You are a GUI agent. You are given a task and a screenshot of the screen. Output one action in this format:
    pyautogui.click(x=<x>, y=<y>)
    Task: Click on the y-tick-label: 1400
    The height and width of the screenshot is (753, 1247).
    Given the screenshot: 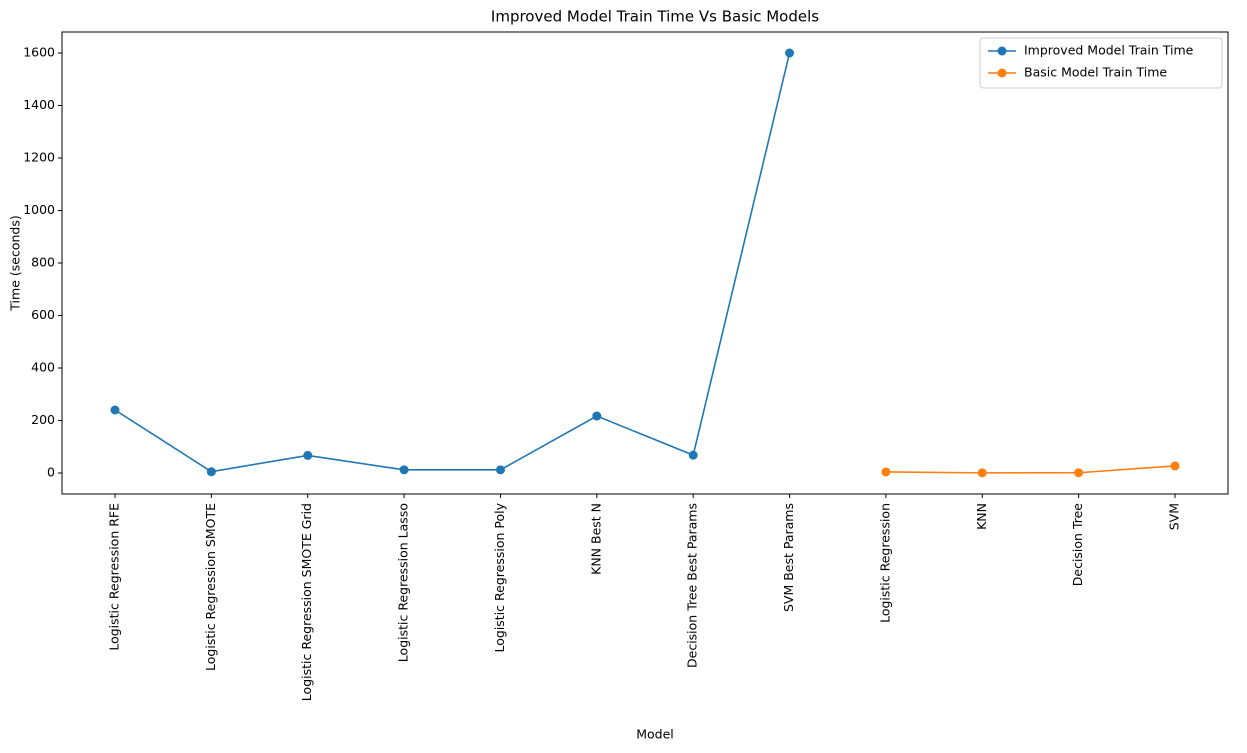 What is the action you would take?
    pyautogui.click(x=39, y=104)
    